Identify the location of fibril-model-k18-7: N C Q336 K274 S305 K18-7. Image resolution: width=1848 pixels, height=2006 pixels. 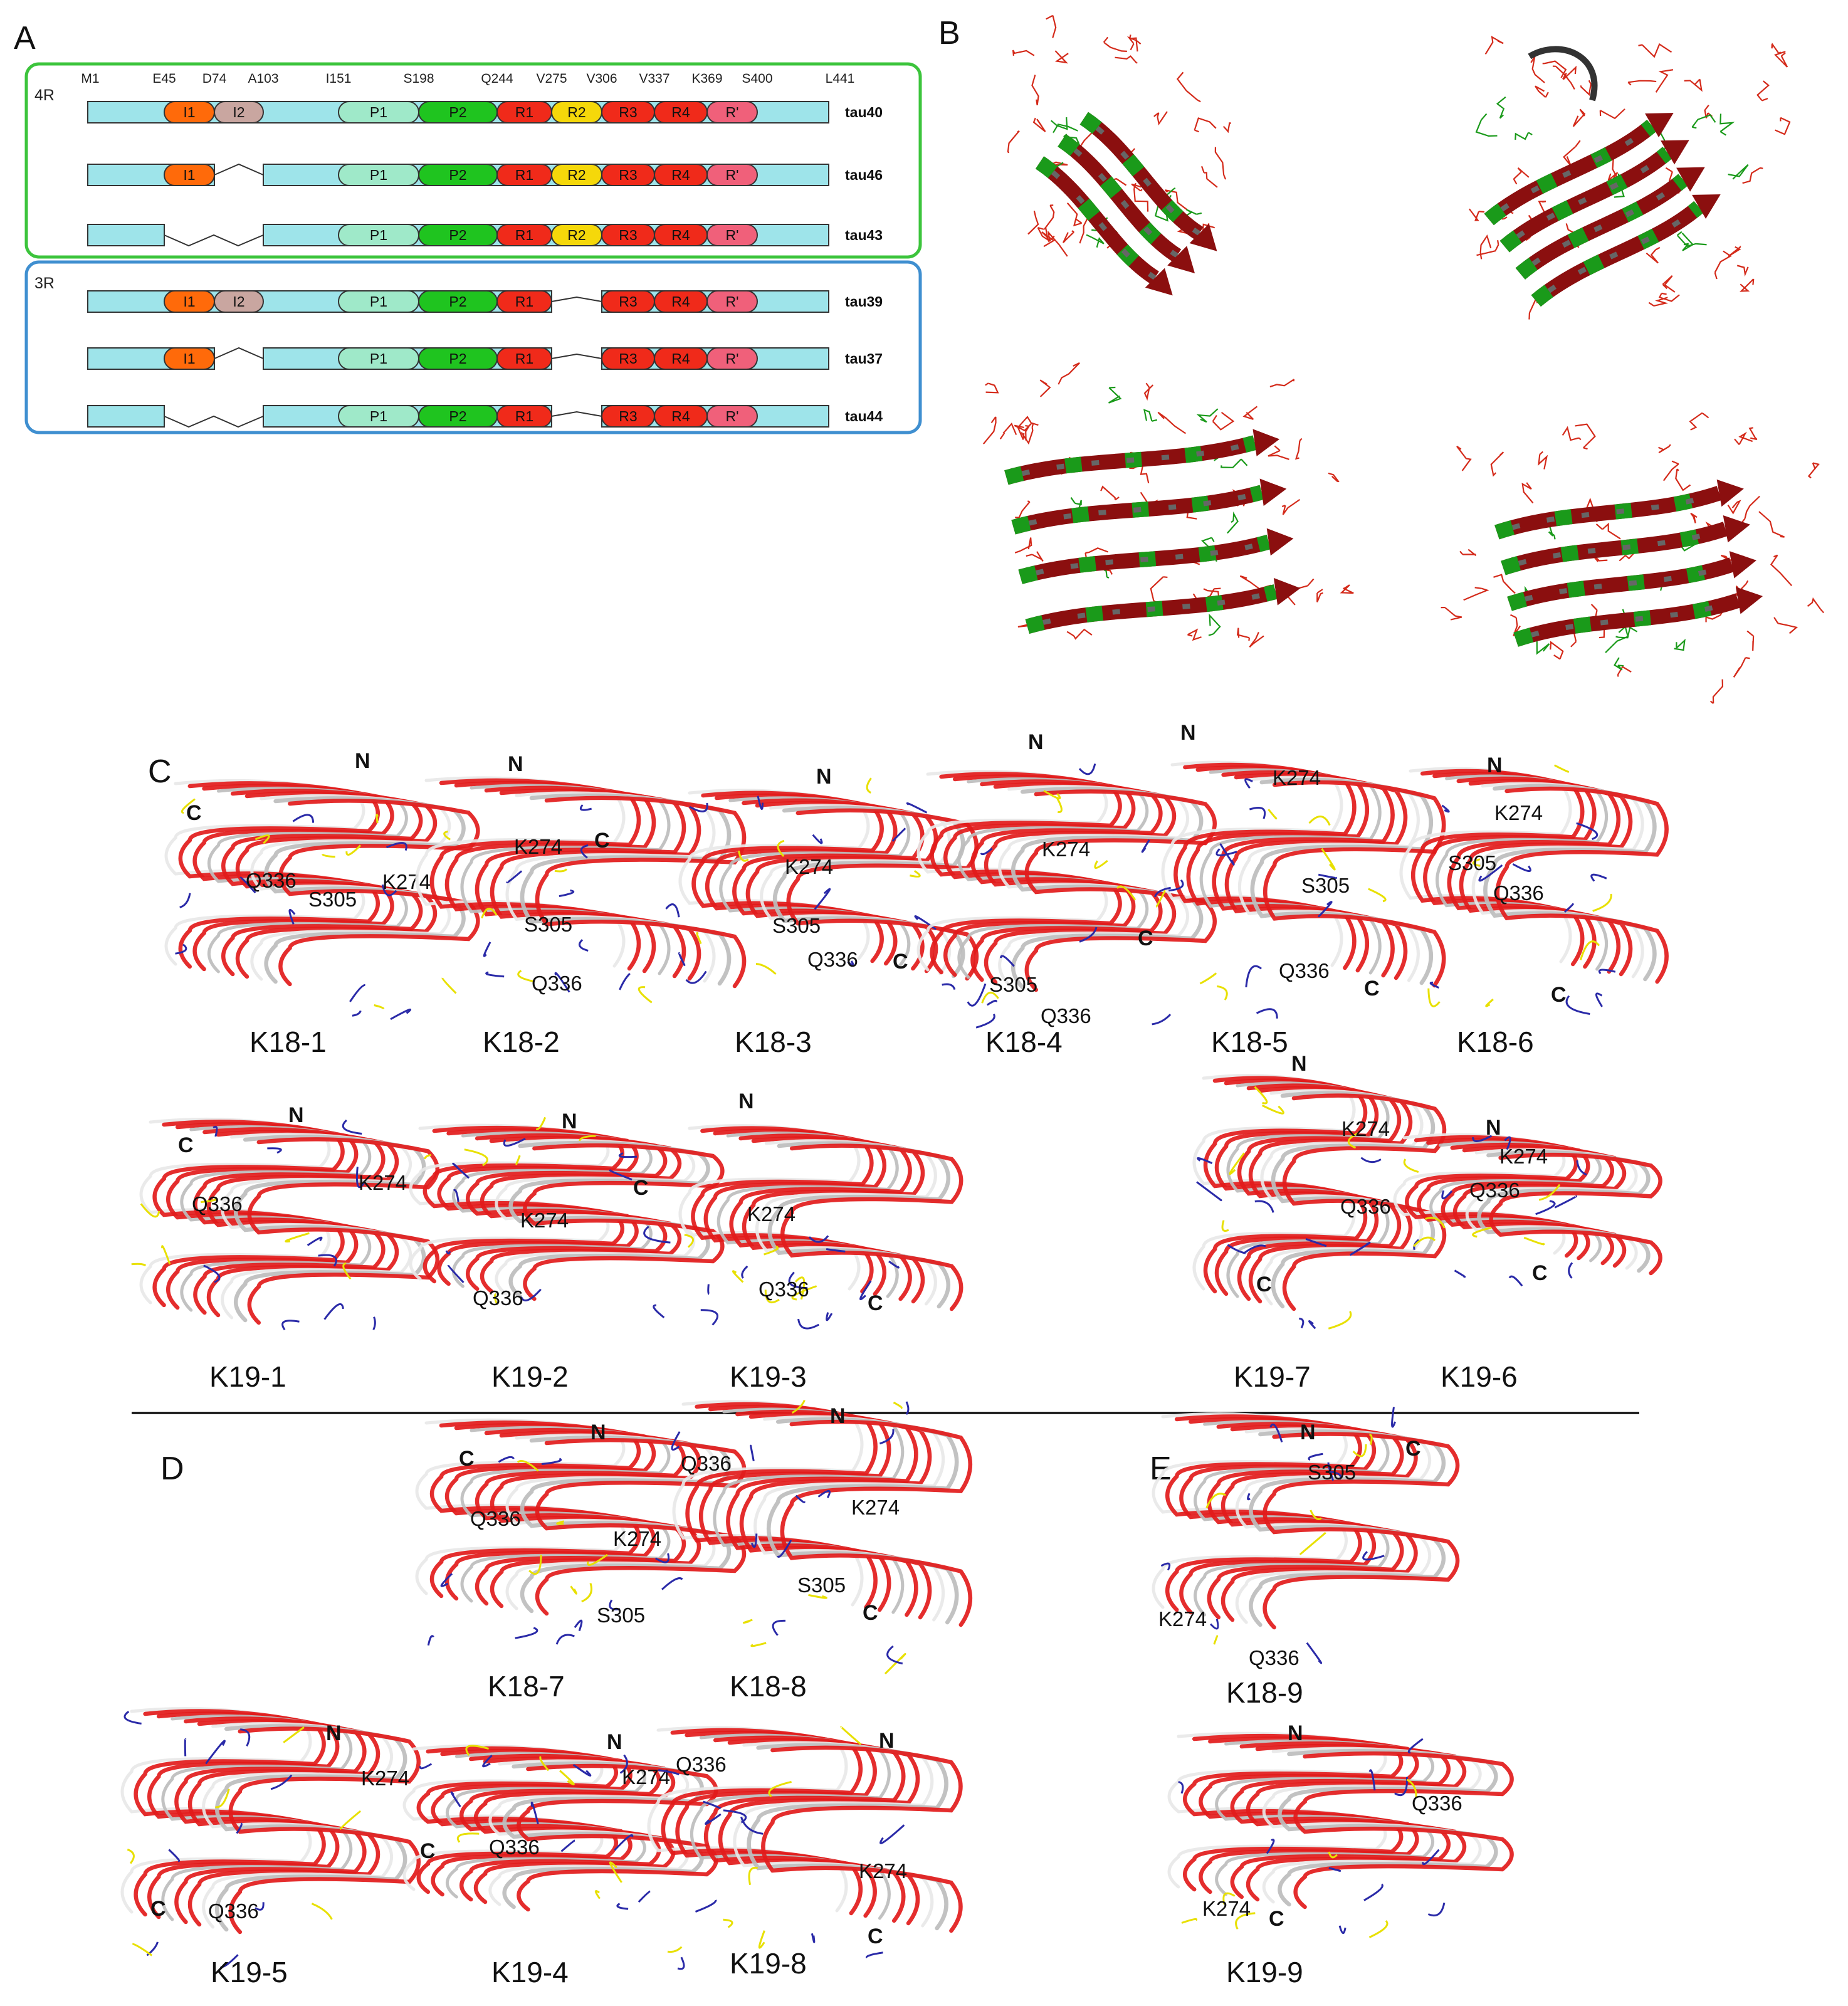
(581, 1560).